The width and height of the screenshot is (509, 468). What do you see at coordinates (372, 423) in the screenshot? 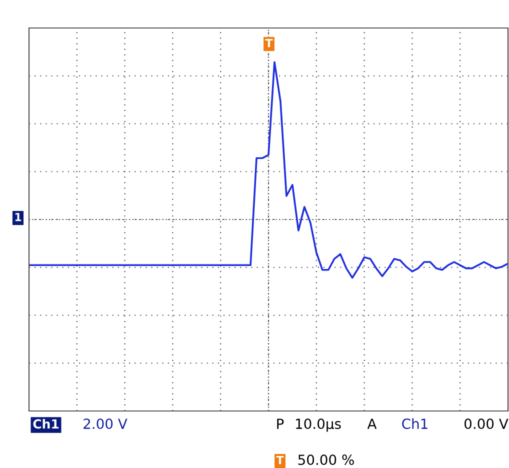
I see `text: A` at bounding box center [372, 423].